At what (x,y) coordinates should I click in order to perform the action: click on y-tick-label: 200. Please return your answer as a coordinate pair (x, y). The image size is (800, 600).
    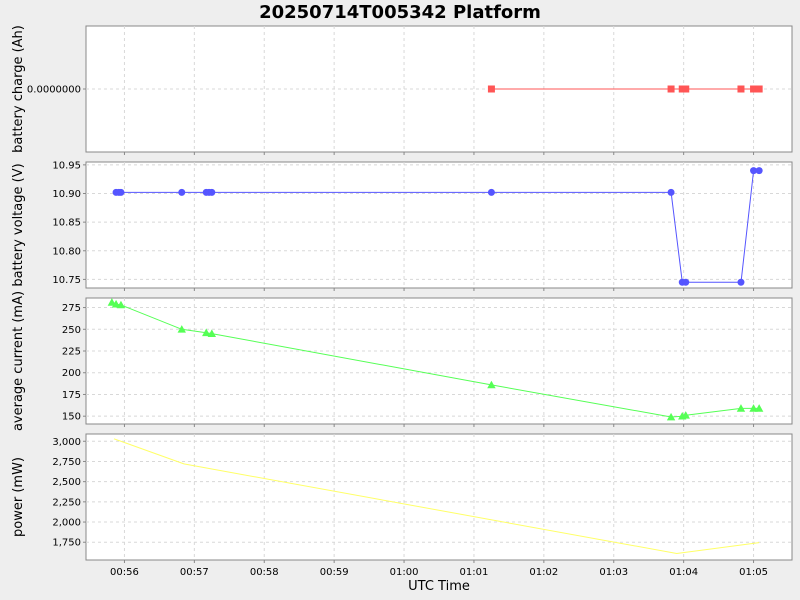
    Looking at the image, I should click on (71, 373).